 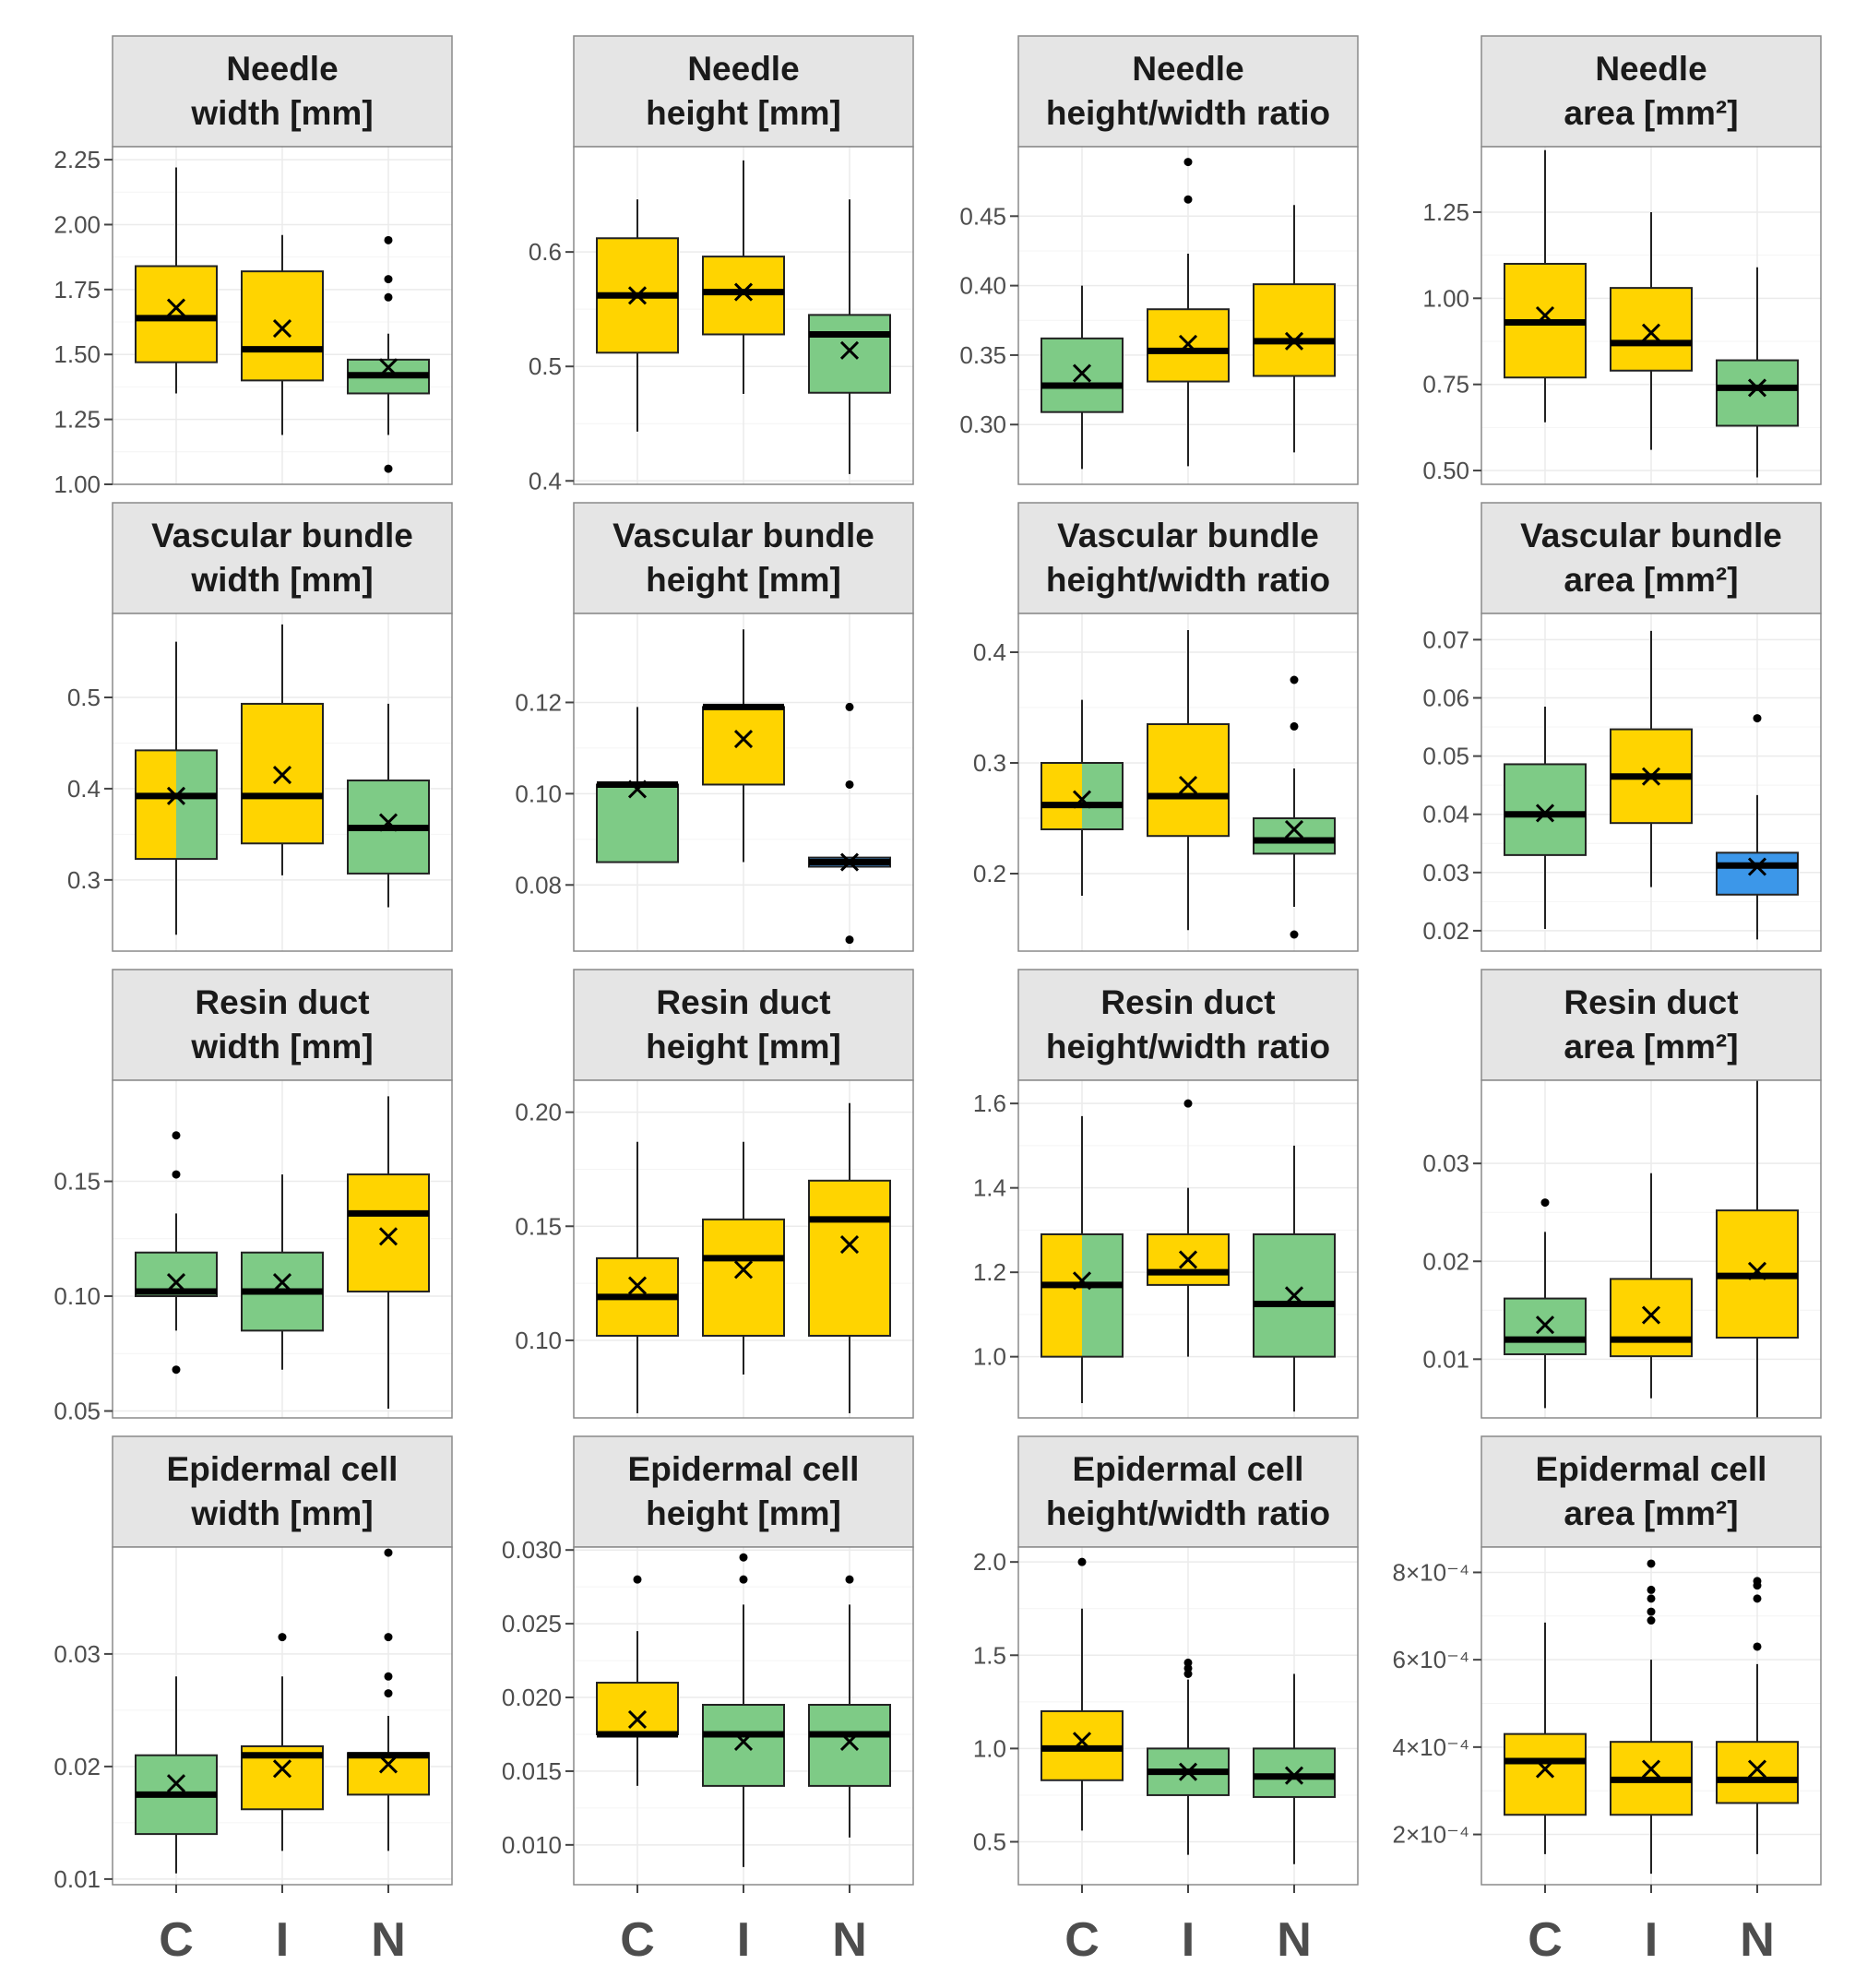 I want to click on y-tick-label: 0.03, so click(x=1445, y=1163).